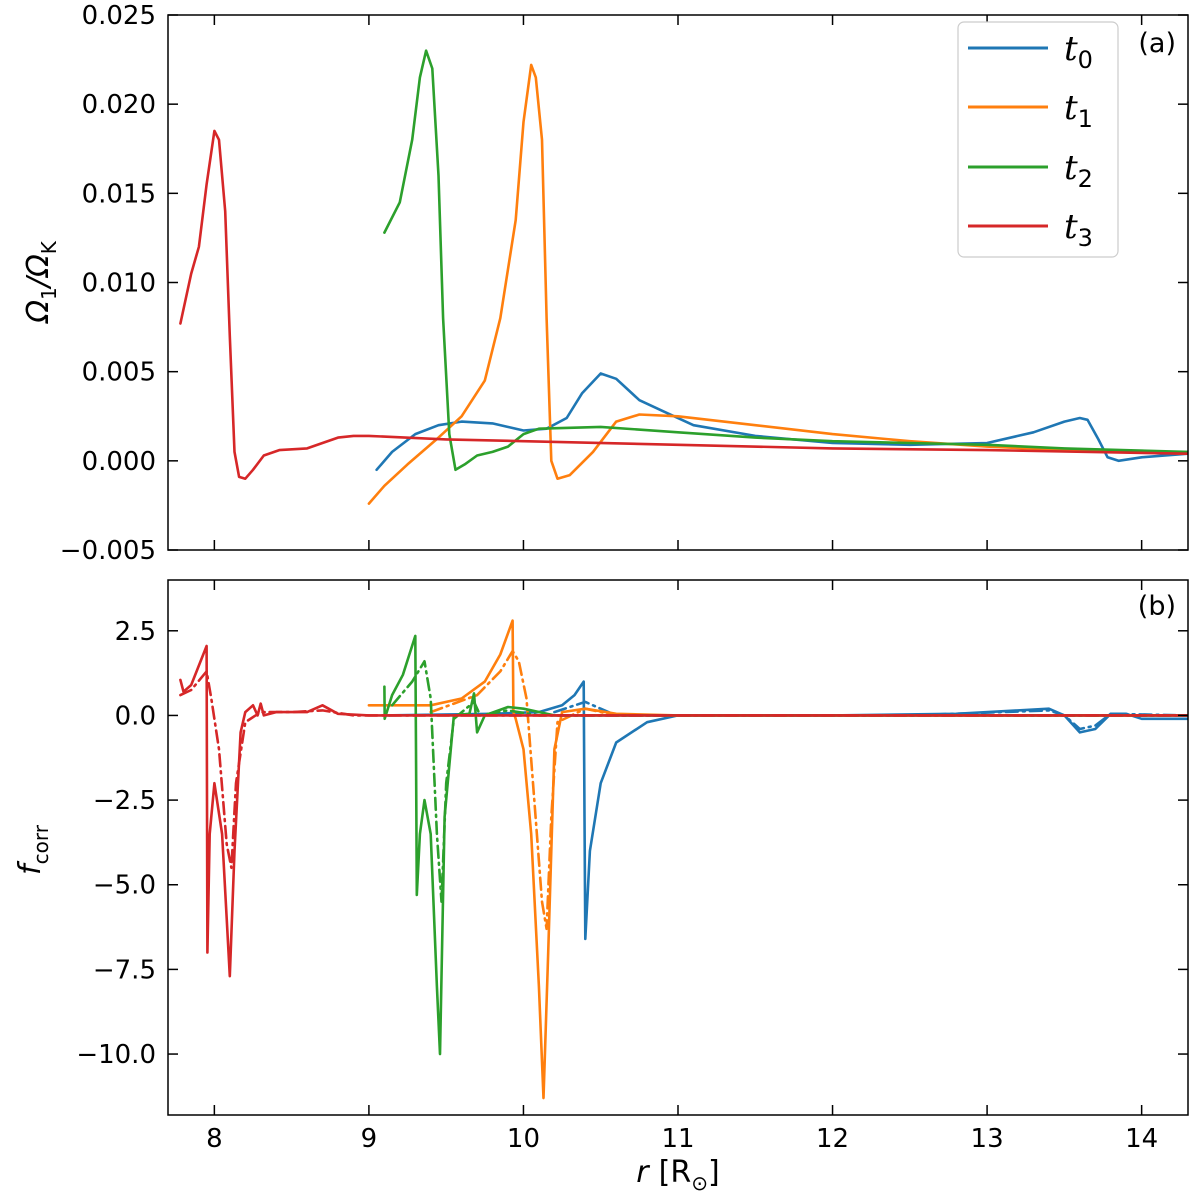  Describe the element at coordinates (124, 886) in the screenshot. I see `y-tick-label: −5.0` at that location.